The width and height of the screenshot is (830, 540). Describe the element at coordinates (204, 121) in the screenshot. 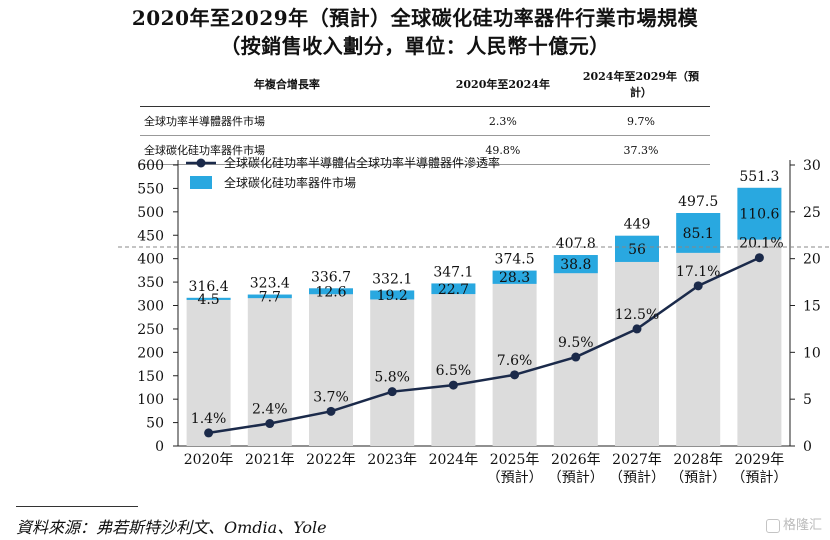

I see `cagr-row-label: 全球功率半導體器件市場` at that location.